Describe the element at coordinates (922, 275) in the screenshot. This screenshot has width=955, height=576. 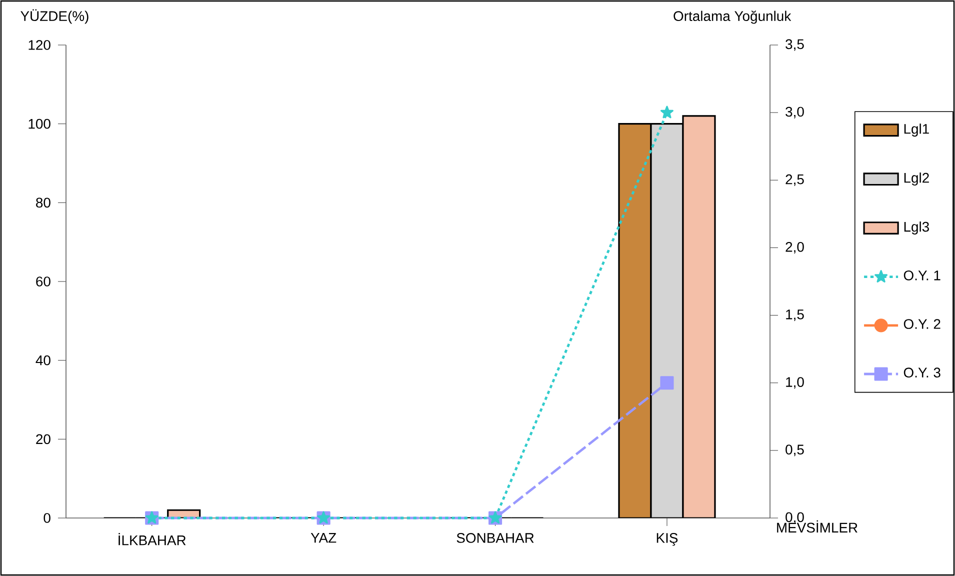
I see `legend-label: O.Y. 1` at that location.